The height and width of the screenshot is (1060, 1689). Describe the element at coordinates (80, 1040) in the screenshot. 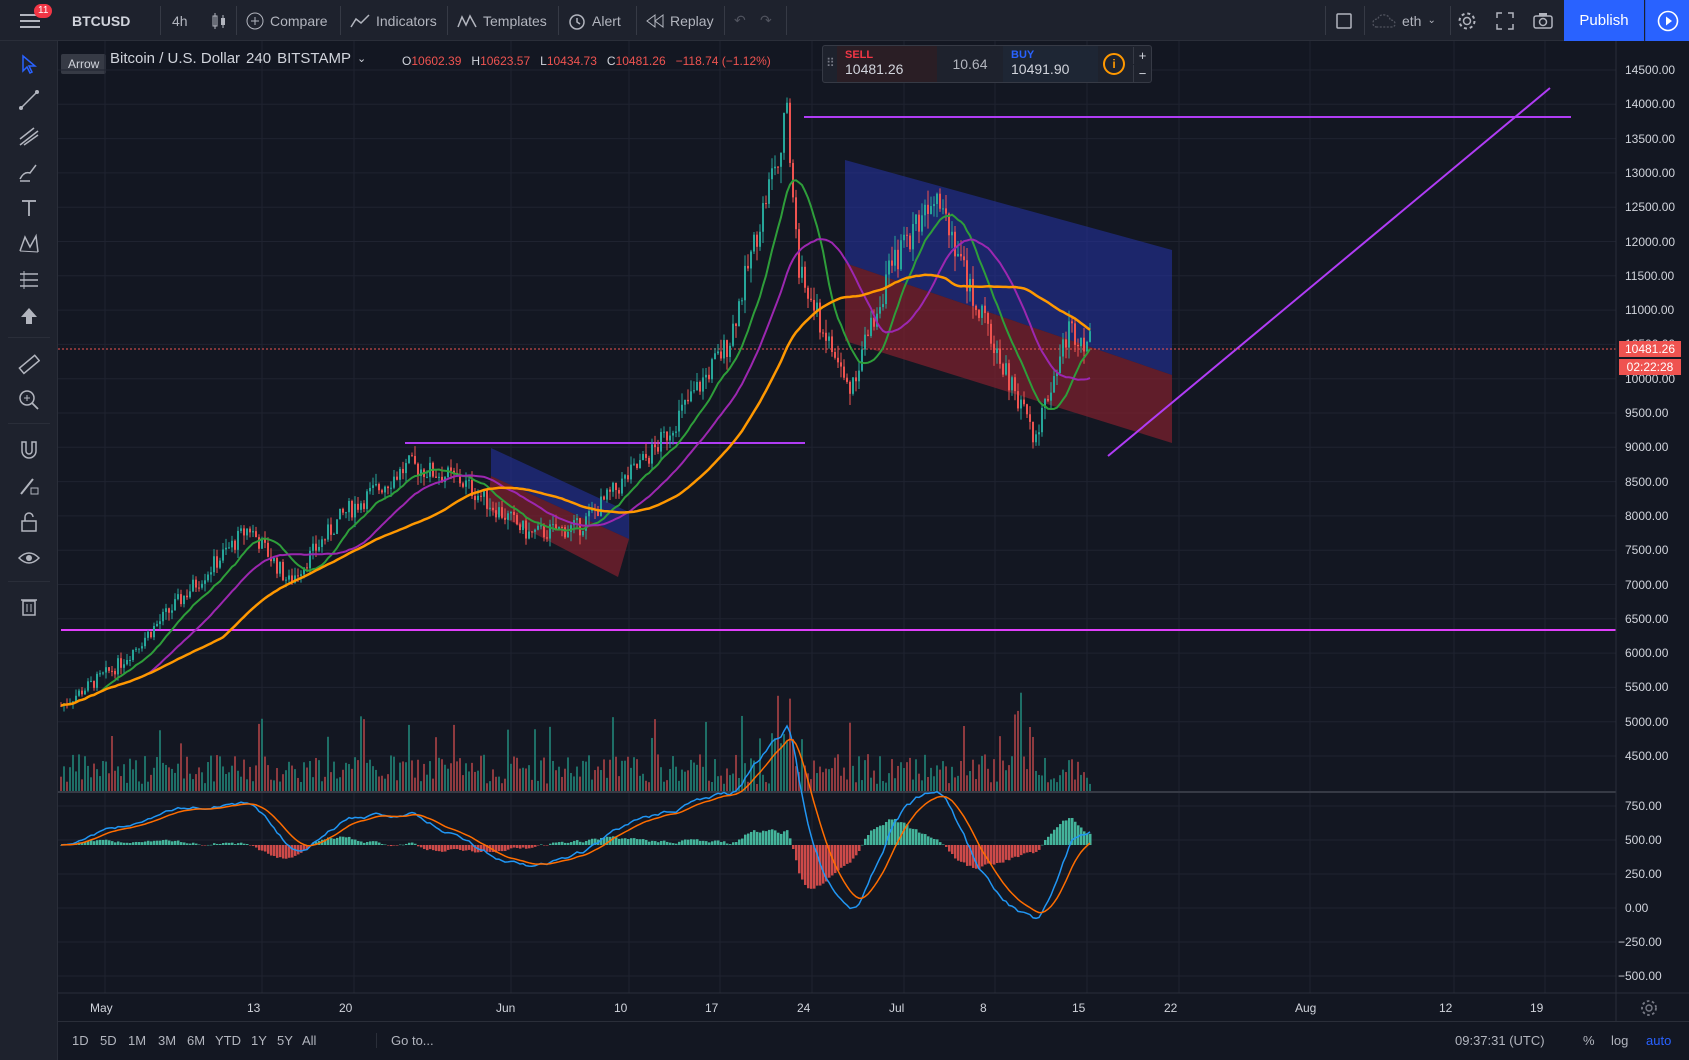

I see `range-button-1d: 1D` at that location.